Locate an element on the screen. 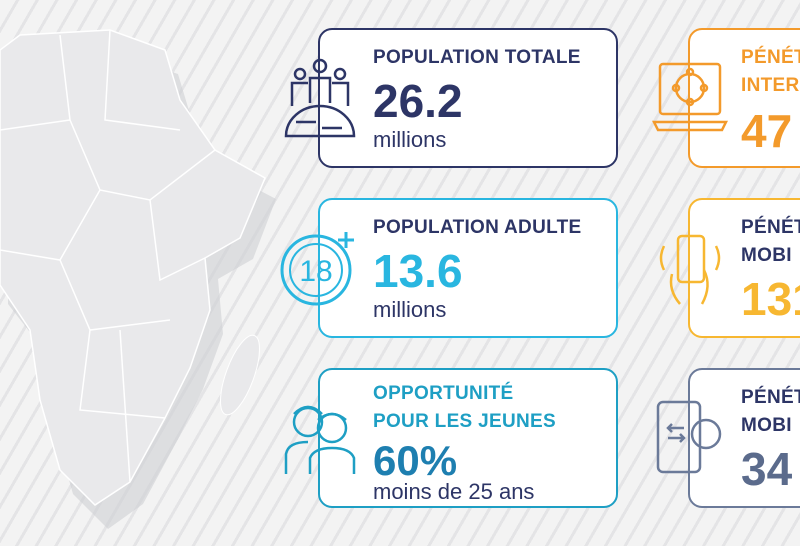 This screenshot has width=800, height=546. card-value: 26.2 is located at coordinates (418, 101).